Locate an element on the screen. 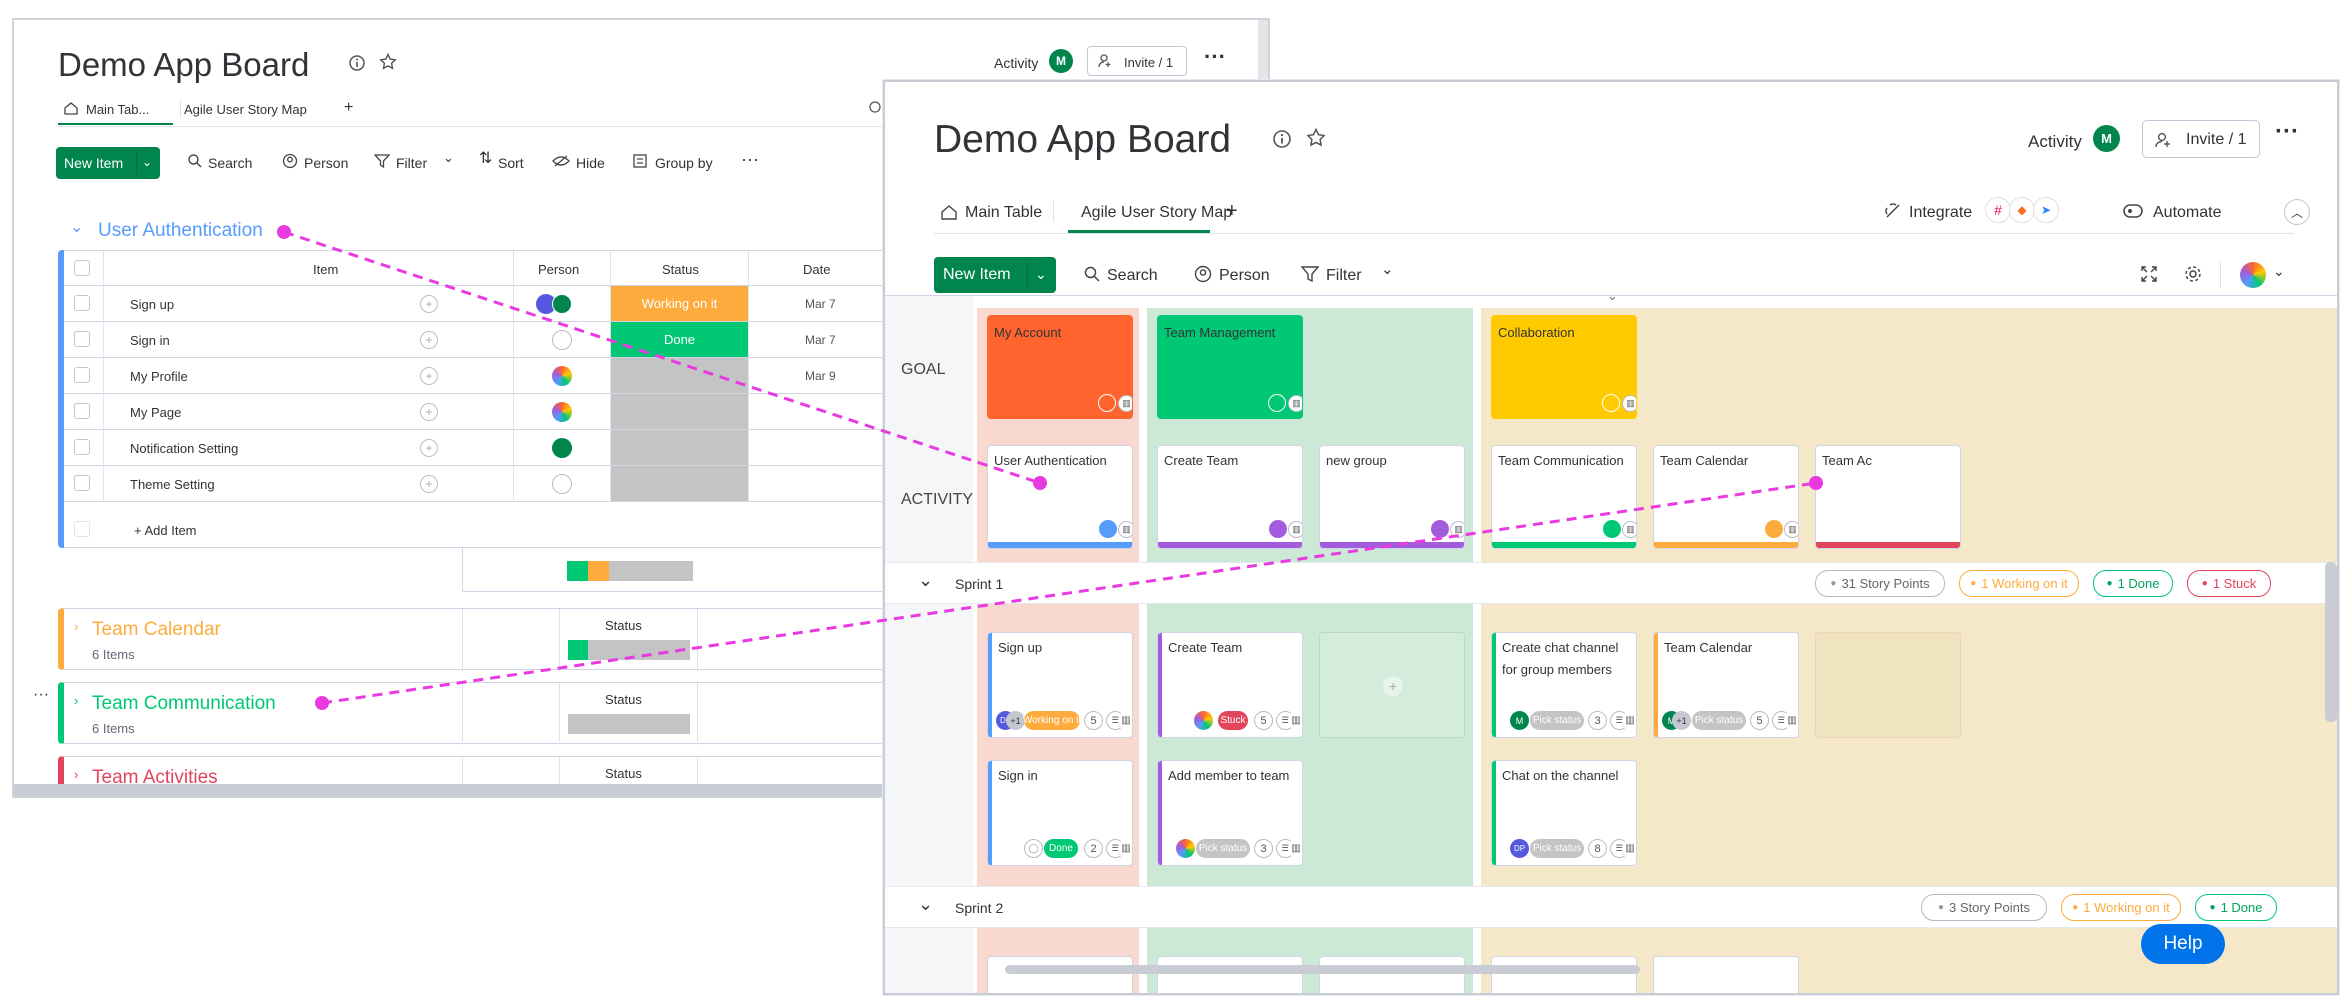 The width and height of the screenshot is (2352, 1008). column-header-person: Person is located at coordinates (559, 269).